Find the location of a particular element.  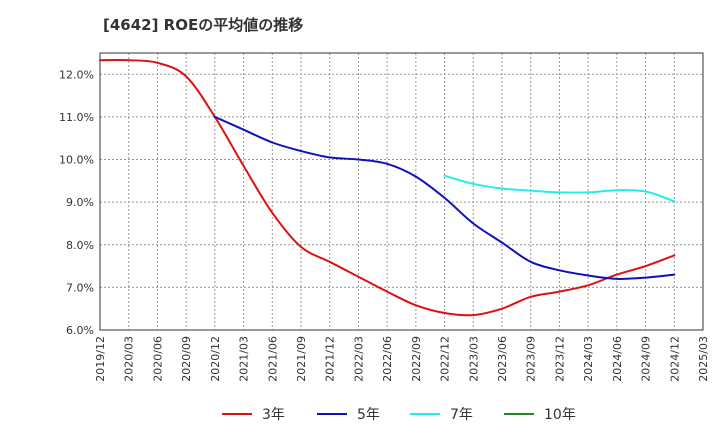

x-tick-label: 2022/09 is located at coordinates (416, 359).